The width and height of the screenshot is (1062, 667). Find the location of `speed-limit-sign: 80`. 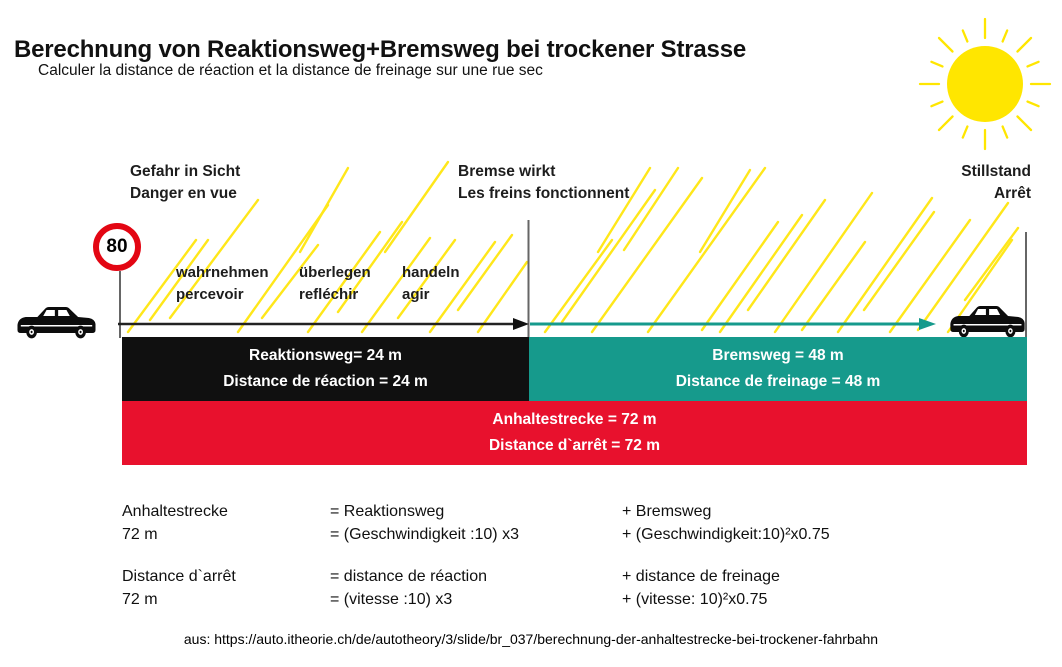

speed-limit-sign: 80 is located at coordinates (117, 247).